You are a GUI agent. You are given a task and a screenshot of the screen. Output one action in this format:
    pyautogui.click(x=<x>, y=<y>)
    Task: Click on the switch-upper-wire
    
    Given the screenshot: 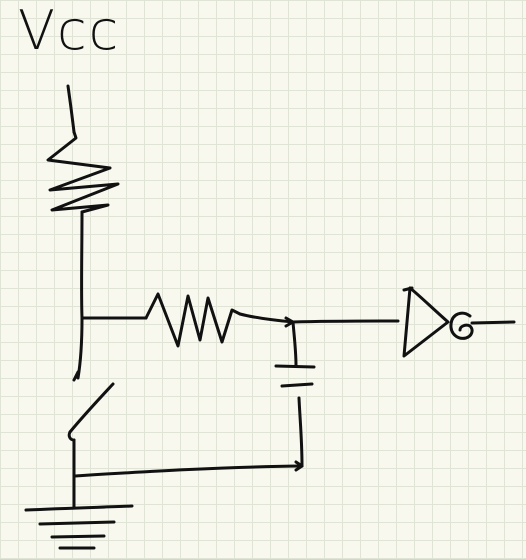 What is the action you would take?
    pyautogui.click(x=80, y=348)
    